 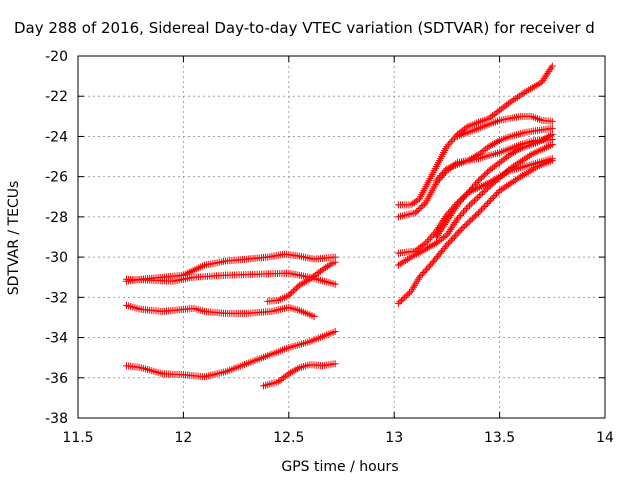 What do you see at coordinates (220, 310) in the screenshot?
I see `series-s3` at bounding box center [220, 310].